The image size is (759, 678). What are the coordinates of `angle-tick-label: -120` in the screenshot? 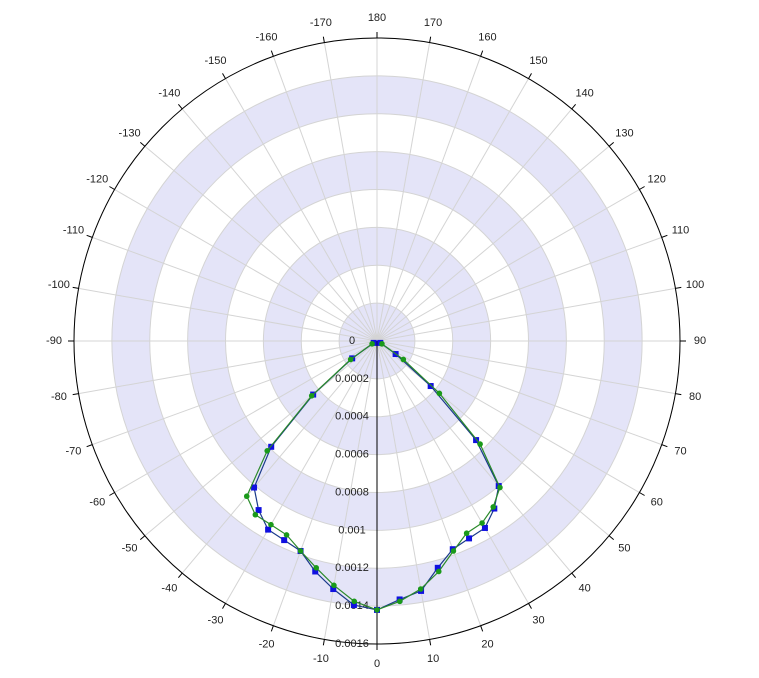 It's located at (97, 179).